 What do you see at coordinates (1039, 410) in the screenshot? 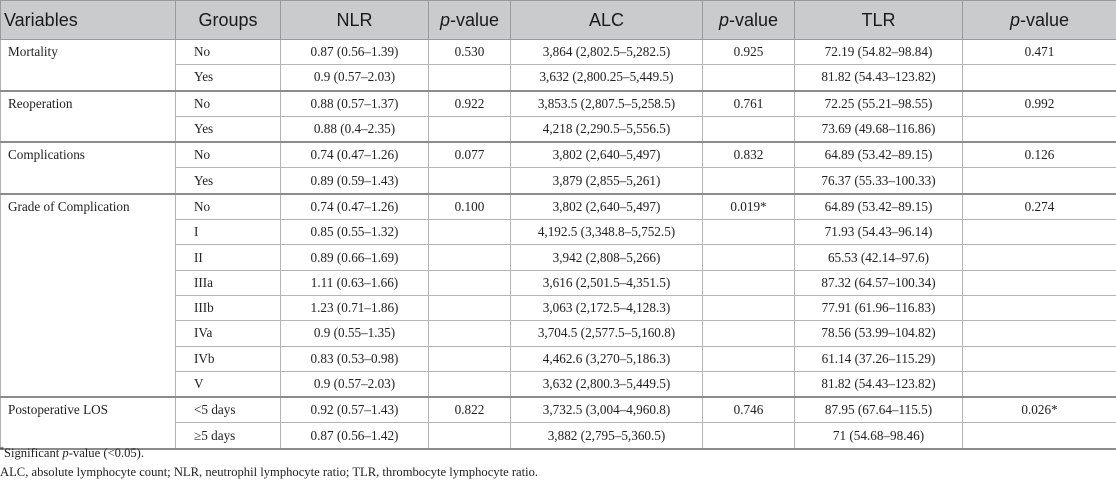
I see `cell-p-value-tlr: 0.026*` at bounding box center [1039, 410].